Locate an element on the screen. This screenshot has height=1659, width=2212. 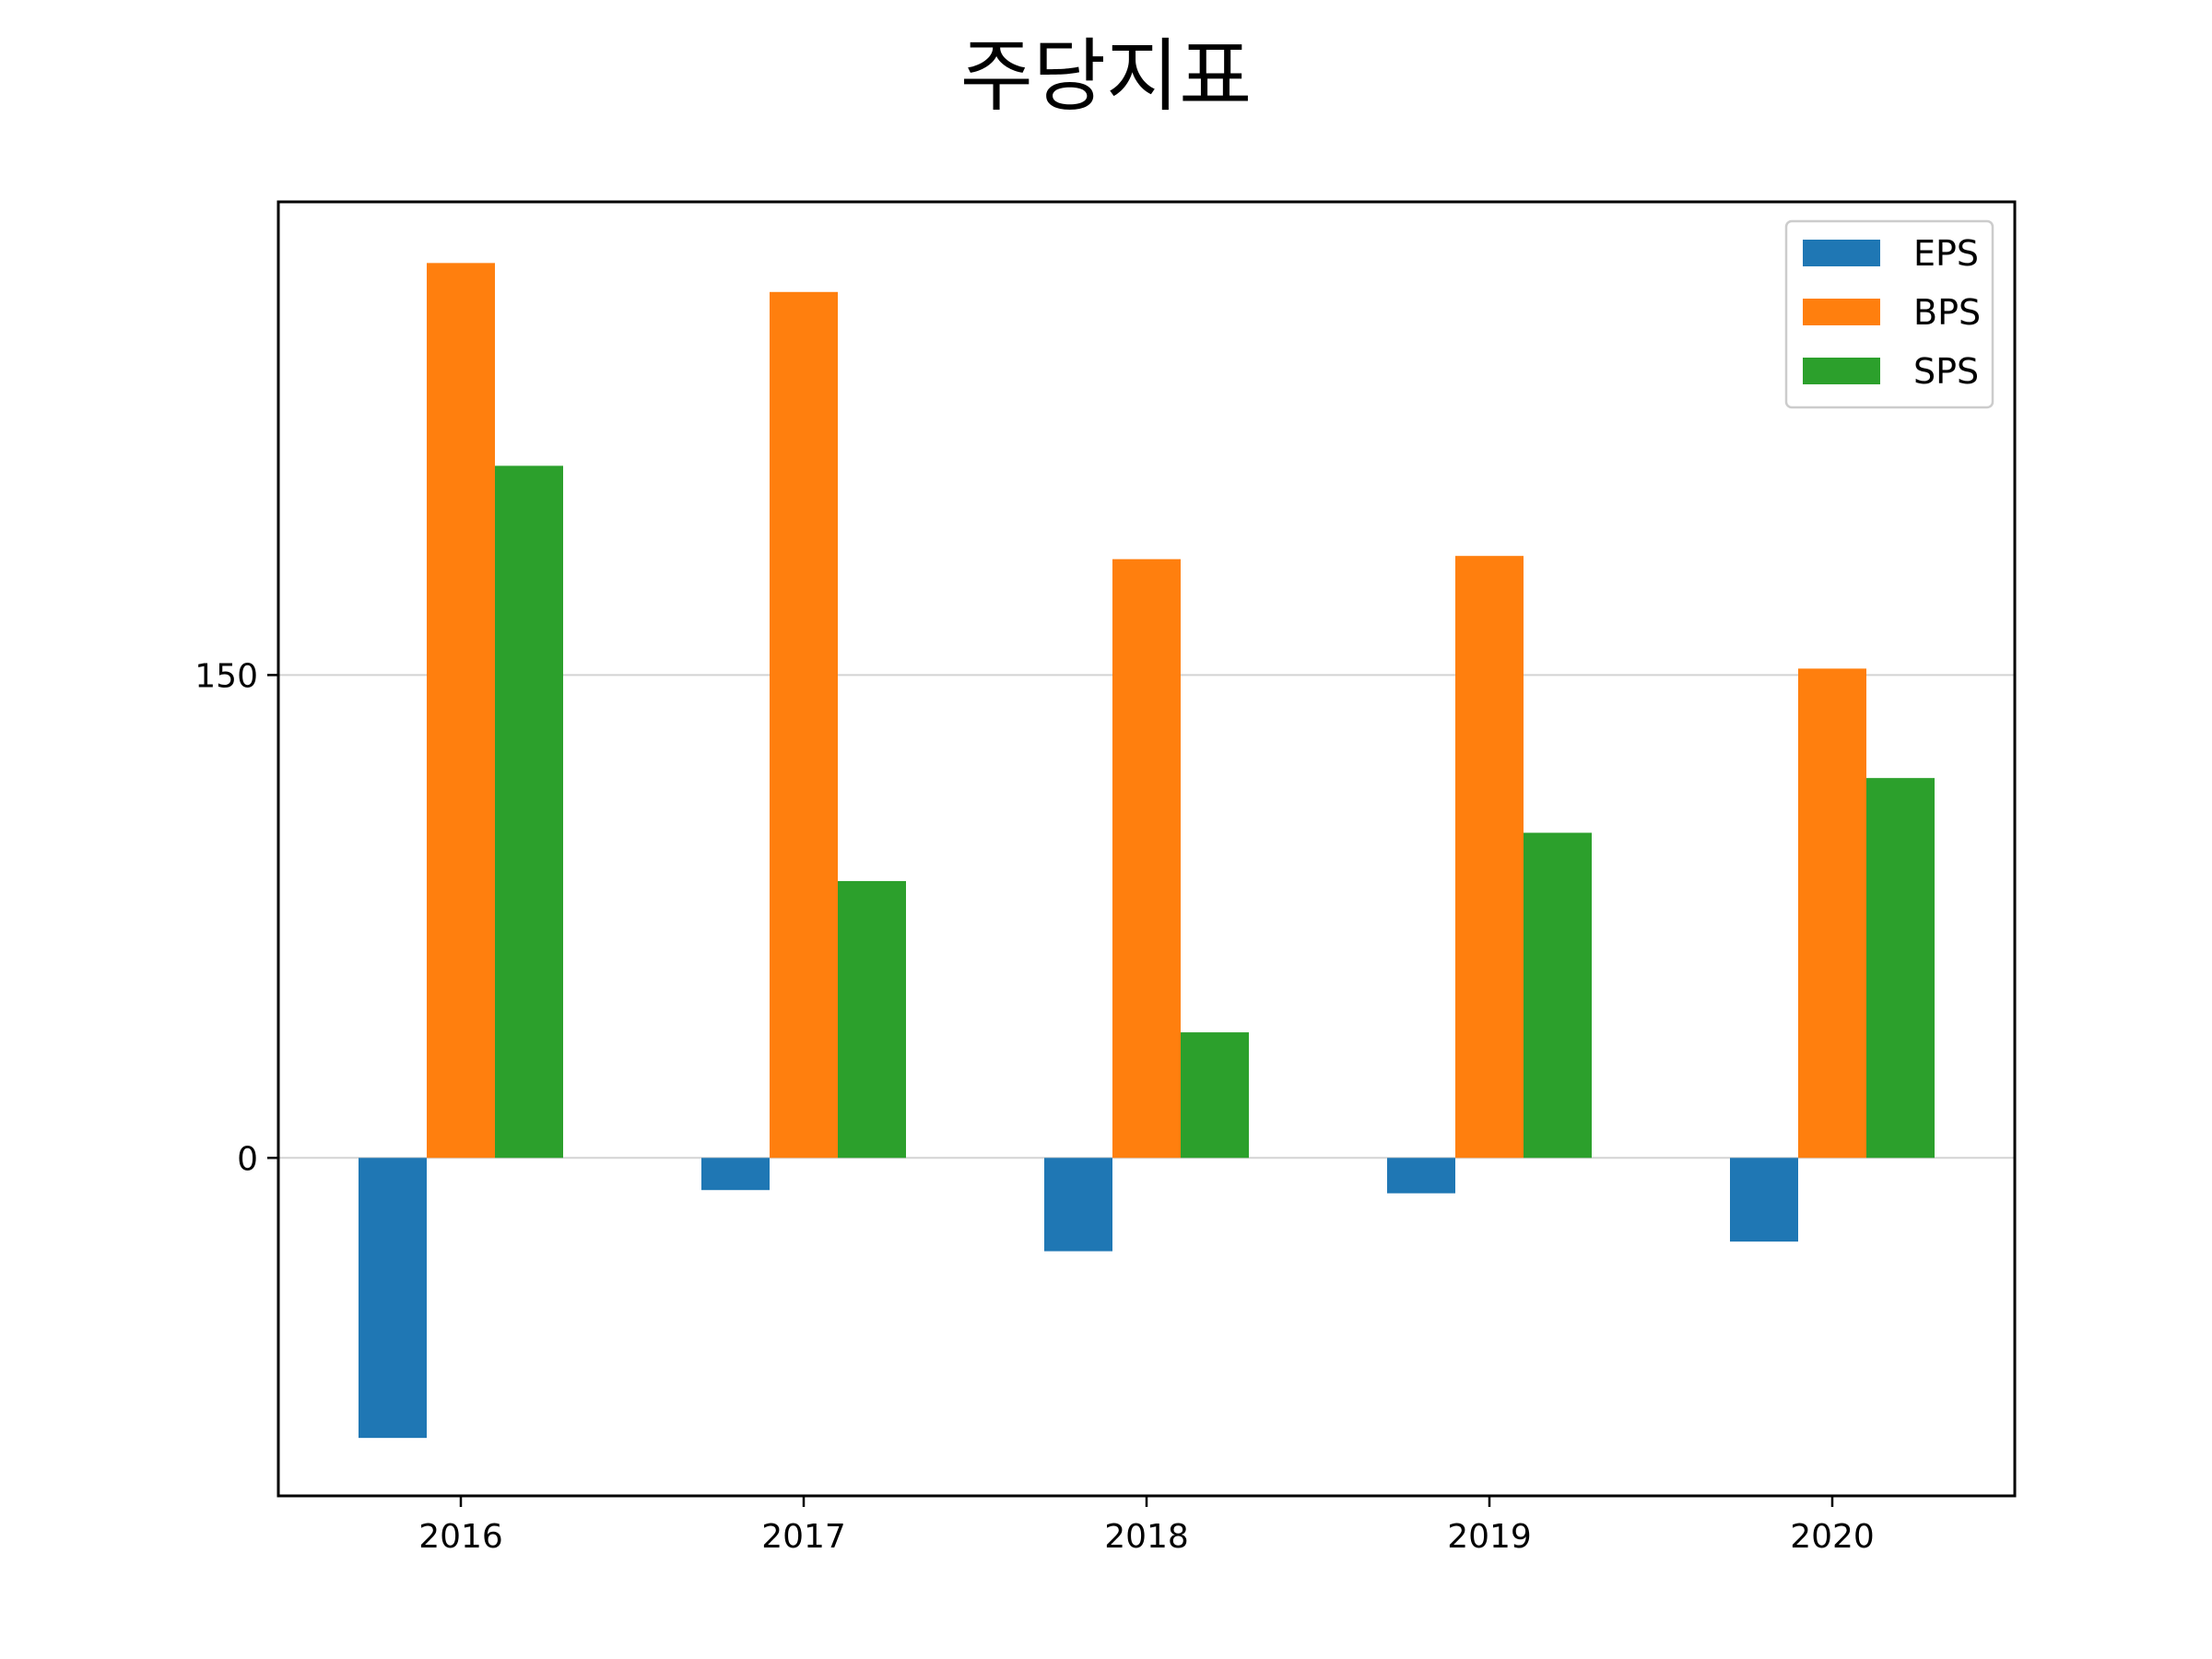
bar-sps-2020 is located at coordinates (1900, 968).